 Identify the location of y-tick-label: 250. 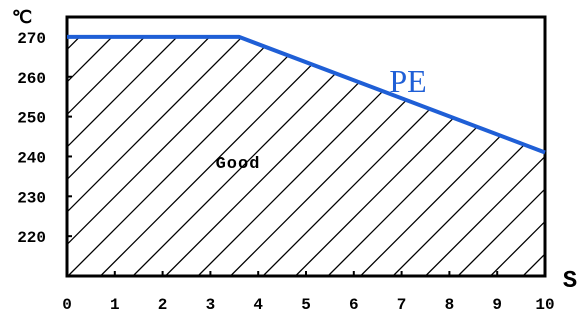
(31, 119).